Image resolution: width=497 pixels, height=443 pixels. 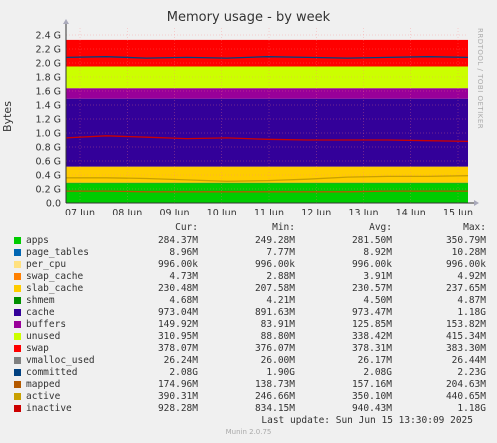 I want to click on legend-row-page_tables: page_tables 8.96M 7.77M 8.92M 10.28M, so click(x=248, y=253).